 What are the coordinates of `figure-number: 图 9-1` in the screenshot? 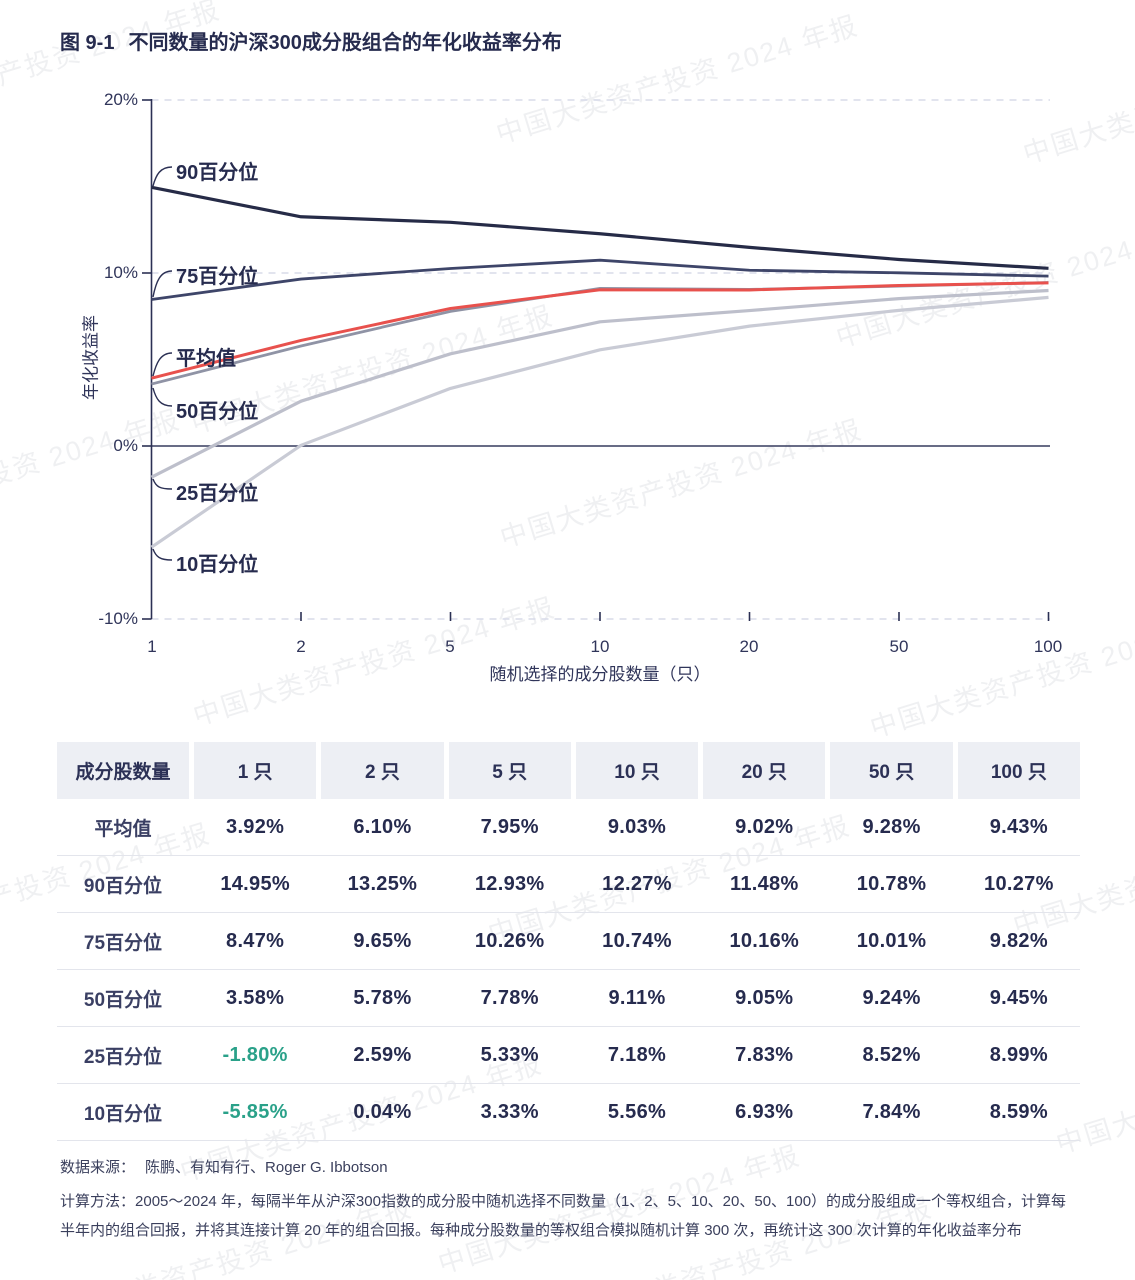 It's located at (87, 43).